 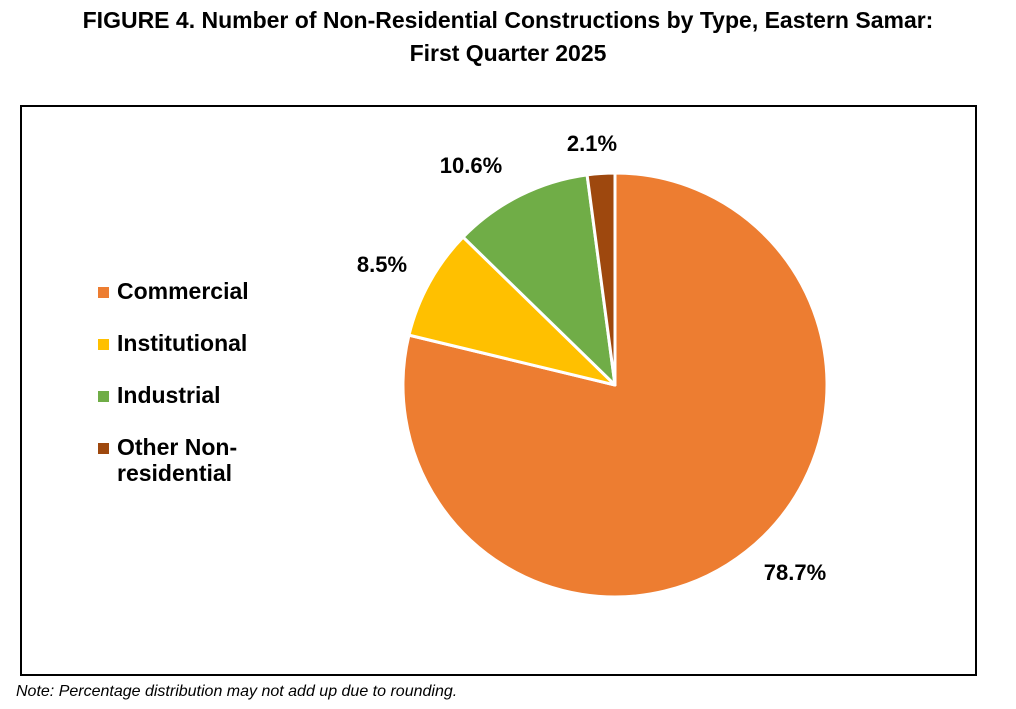 What do you see at coordinates (471, 165) in the screenshot?
I see `data-label-industrial: 10.6%` at bounding box center [471, 165].